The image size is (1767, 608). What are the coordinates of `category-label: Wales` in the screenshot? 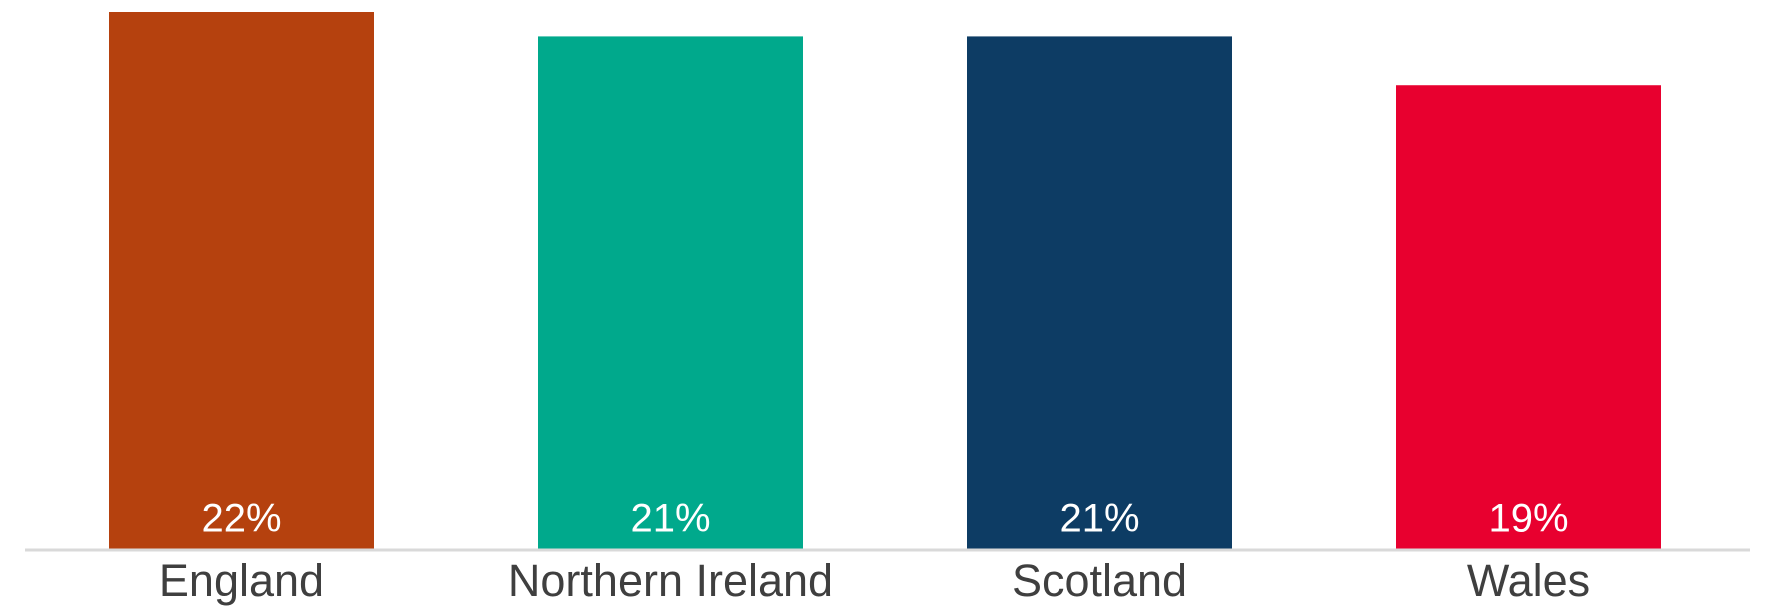 It's located at (1528, 580).